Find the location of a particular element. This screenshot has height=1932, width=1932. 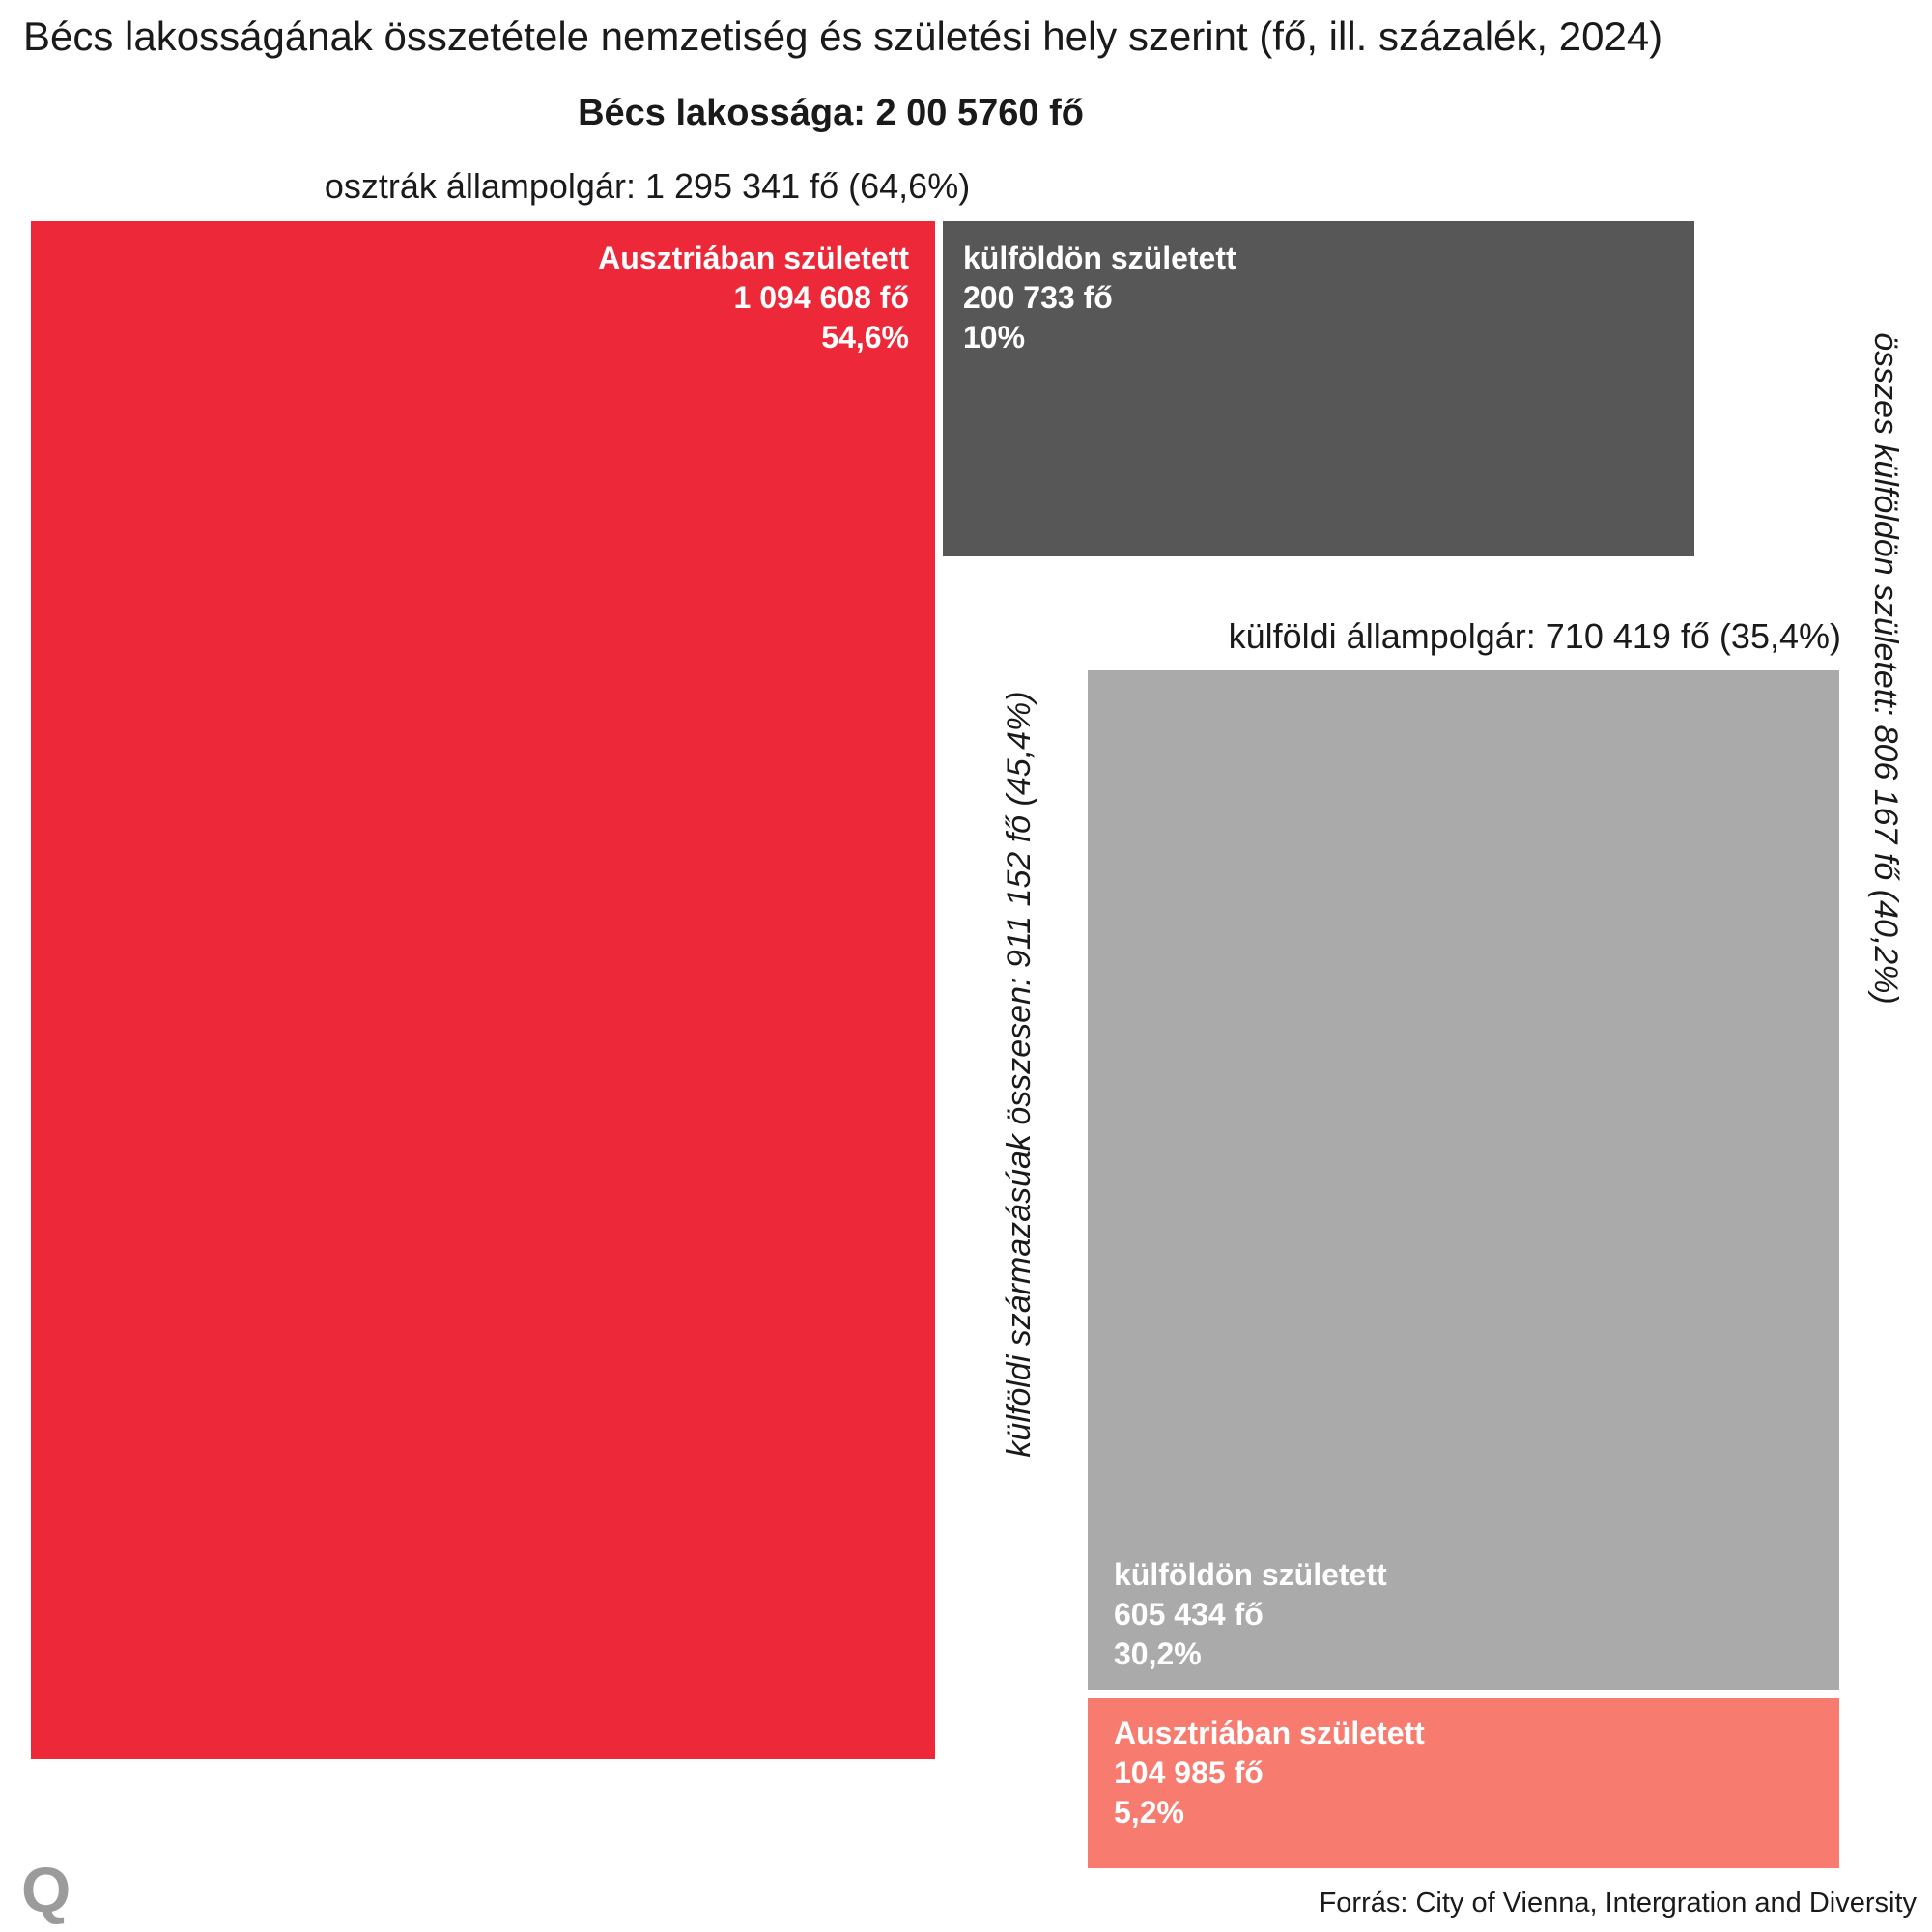

tile-foreign-citizen-born-in-austria: Ausztriában született 104 985 fő 5,2% is located at coordinates (1463, 1783).